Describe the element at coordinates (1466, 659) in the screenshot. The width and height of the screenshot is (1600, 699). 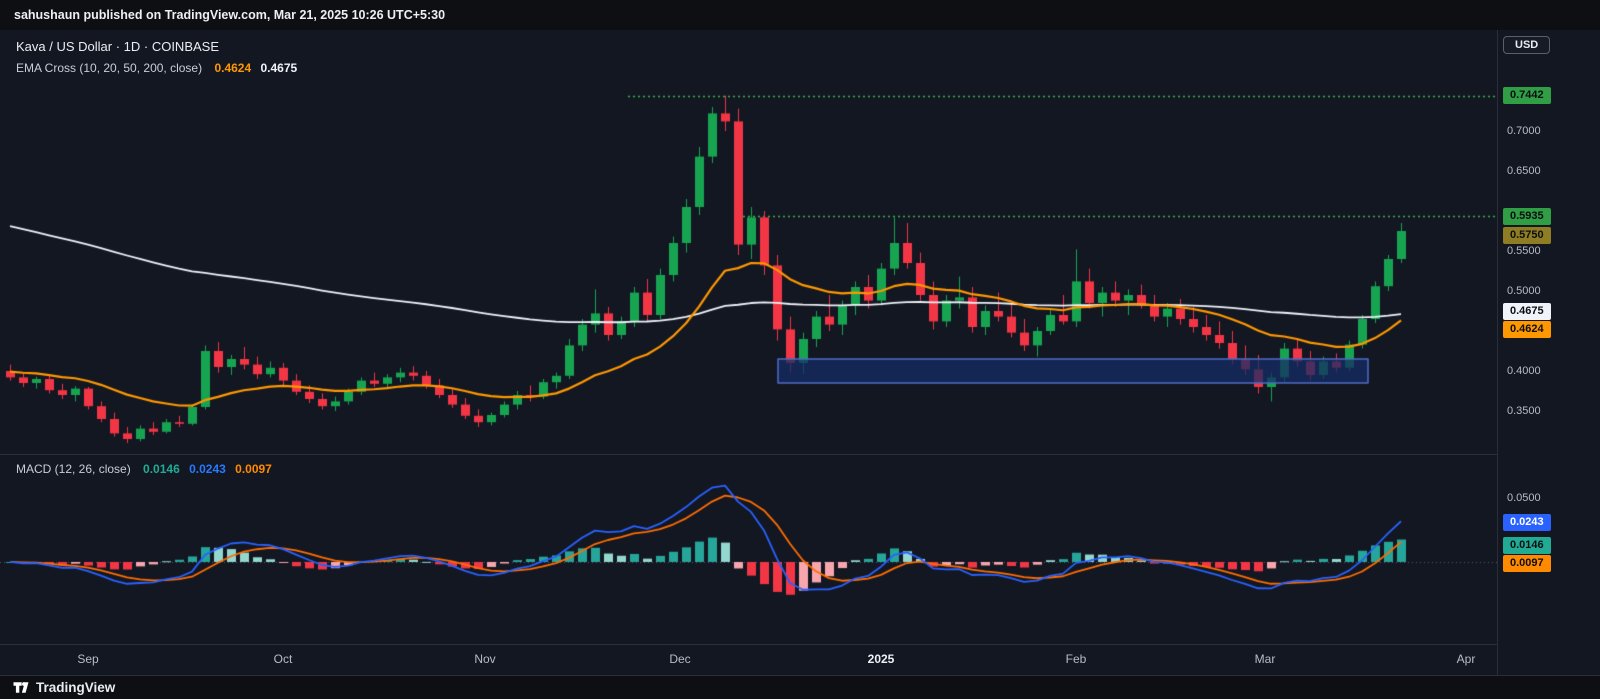
I see `time-axis-label: Apr` at that location.